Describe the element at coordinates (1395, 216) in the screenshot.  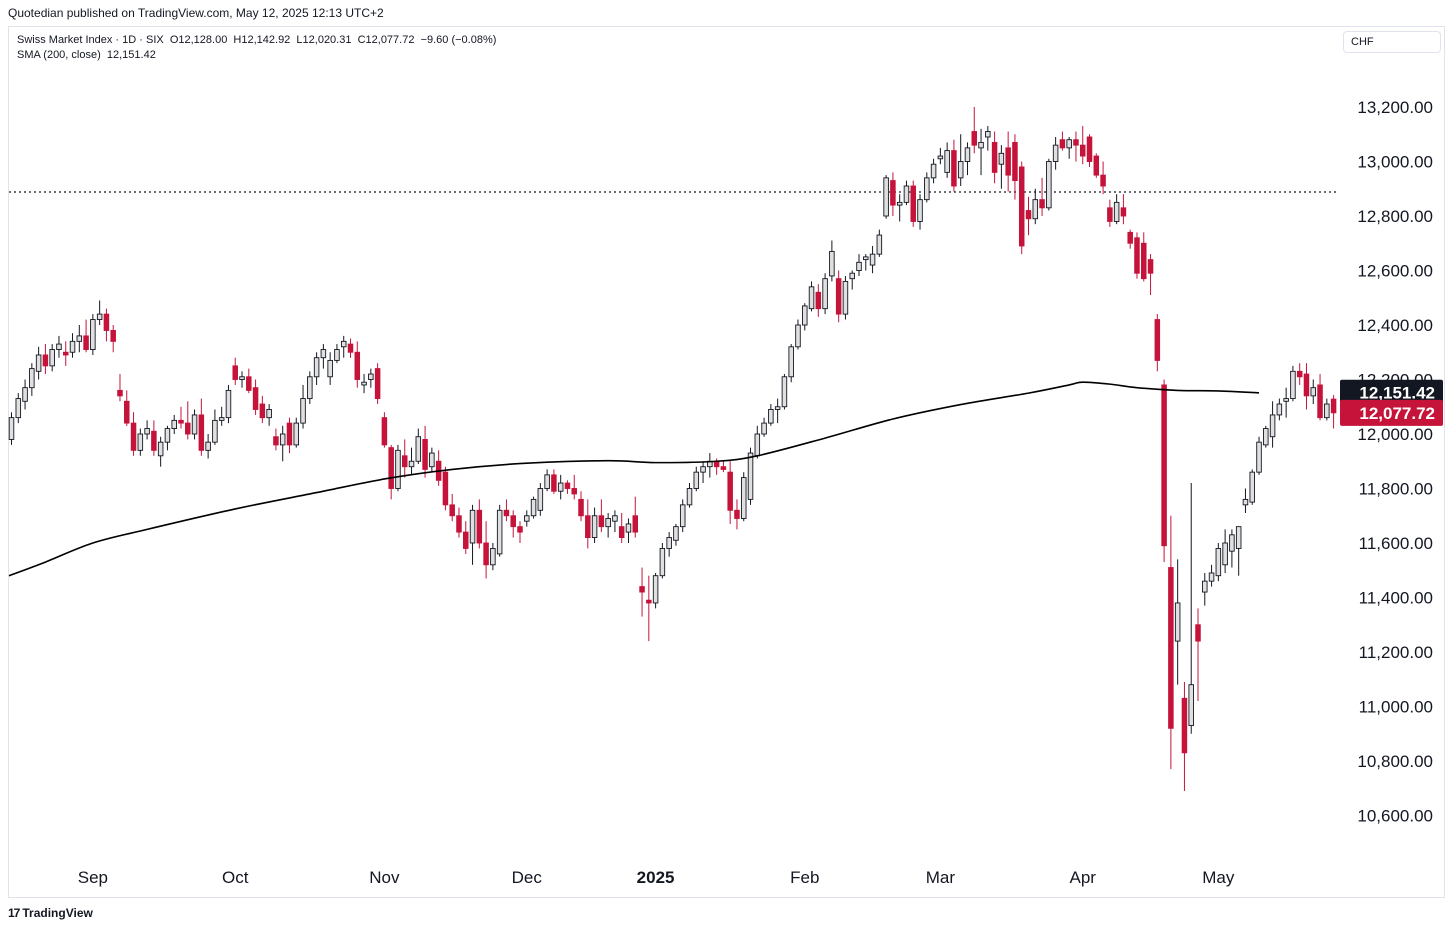
I see `y-tick-label: 12,800.00` at that location.